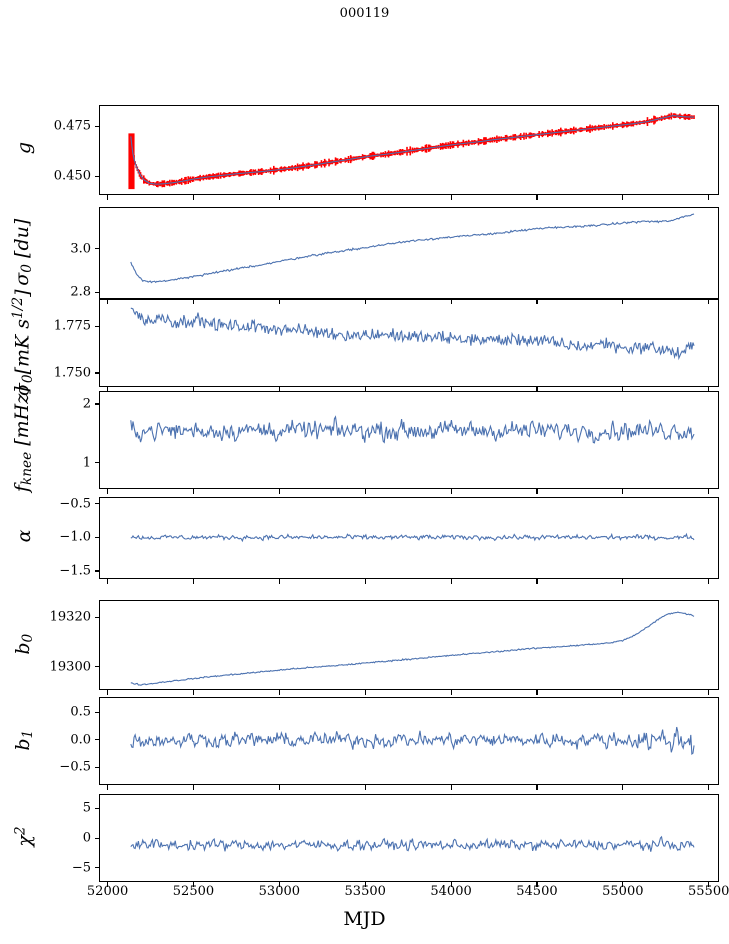 The width and height of the screenshot is (729, 944). I want to click on series-line-chi2, so click(412, 844).